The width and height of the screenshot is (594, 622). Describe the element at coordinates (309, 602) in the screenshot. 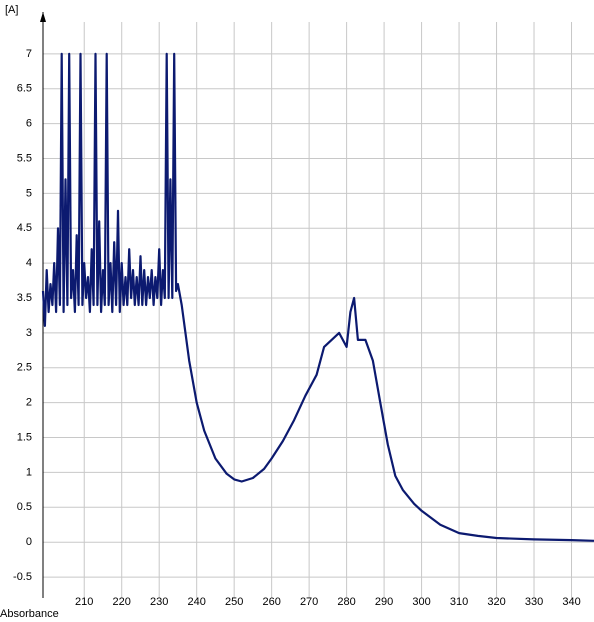

I see `x-tick-label: 270` at that location.